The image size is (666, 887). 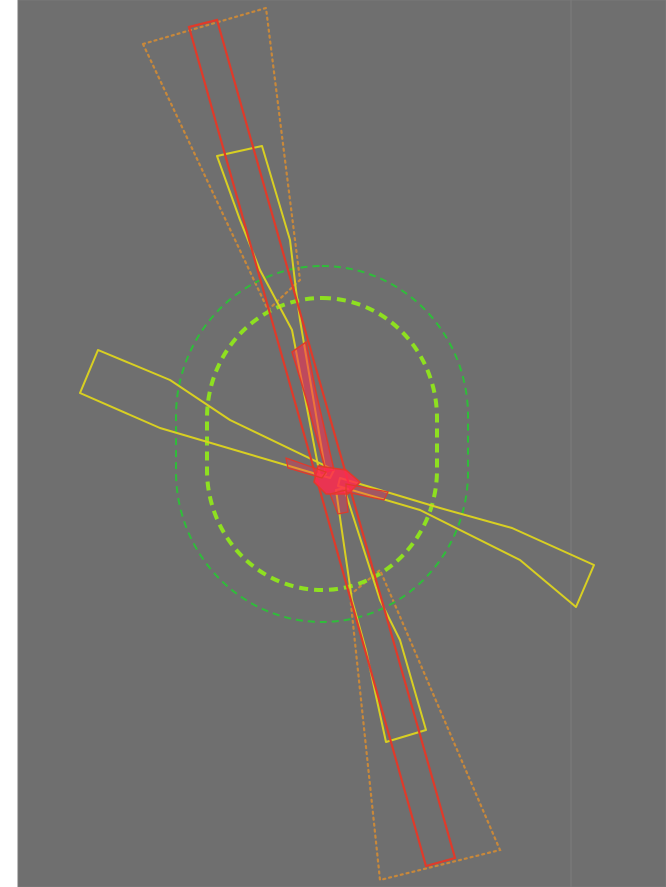 What do you see at coordinates (425, 725) in the screenshot?
I see `dotted-wedge-lower` at bounding box center [425, 725].